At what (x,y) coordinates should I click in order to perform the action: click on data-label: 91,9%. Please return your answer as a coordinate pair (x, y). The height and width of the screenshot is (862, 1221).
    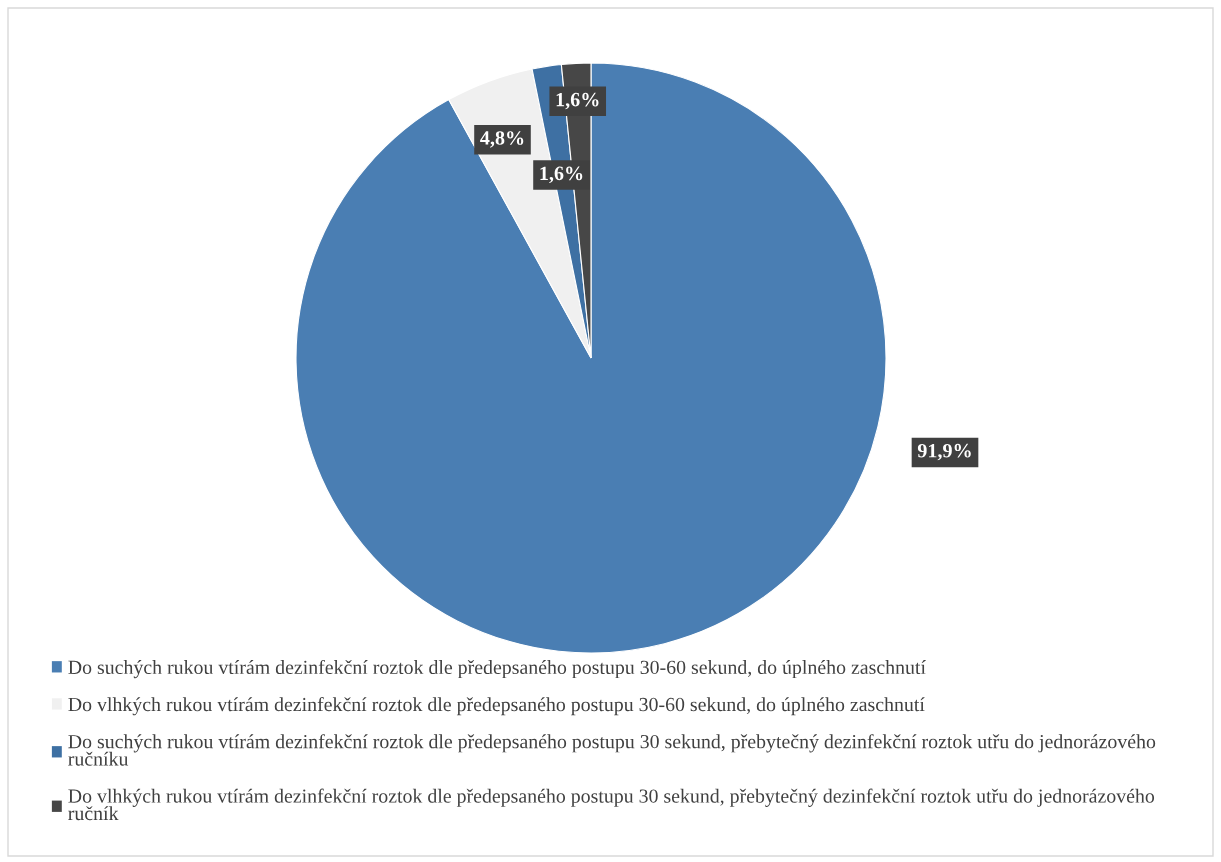
    Looking at the image, I should click on (944, 452).